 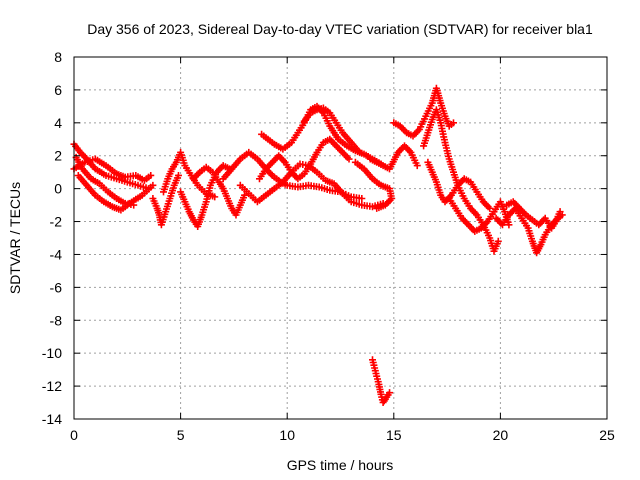 I want to click on x-tick-label: 20, so click(x=501, y=435).